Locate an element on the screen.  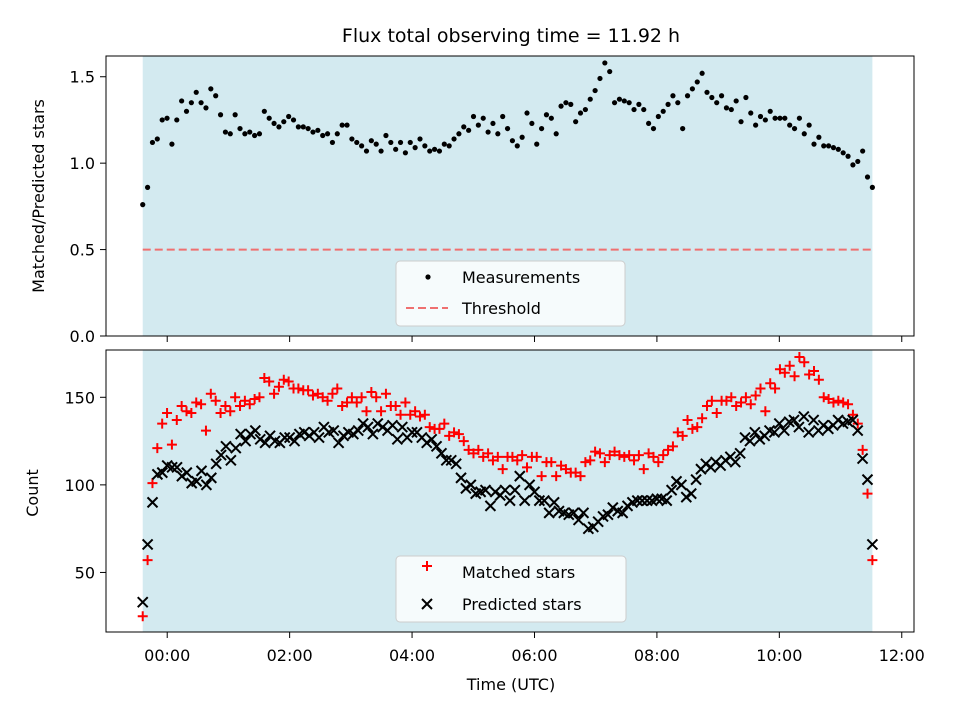
ratio-y-ticks: 0.0 0.5 1.0 1.5 is located at coordinates (88, 207).